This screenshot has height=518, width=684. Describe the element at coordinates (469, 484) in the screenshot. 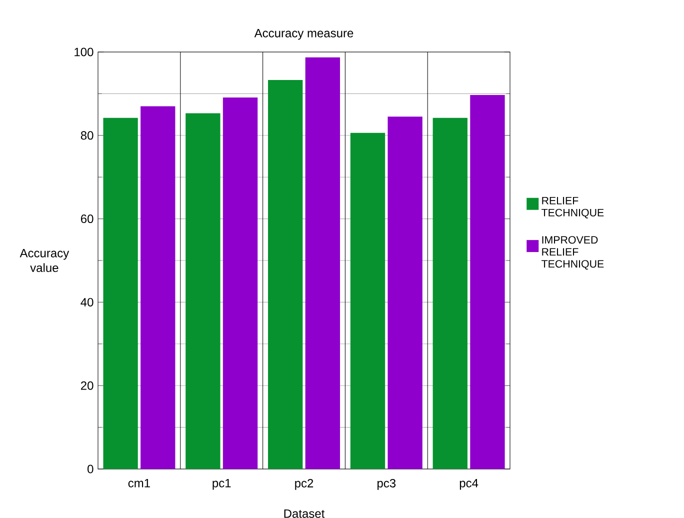

I see `x-tick-label: pc4` at that location.